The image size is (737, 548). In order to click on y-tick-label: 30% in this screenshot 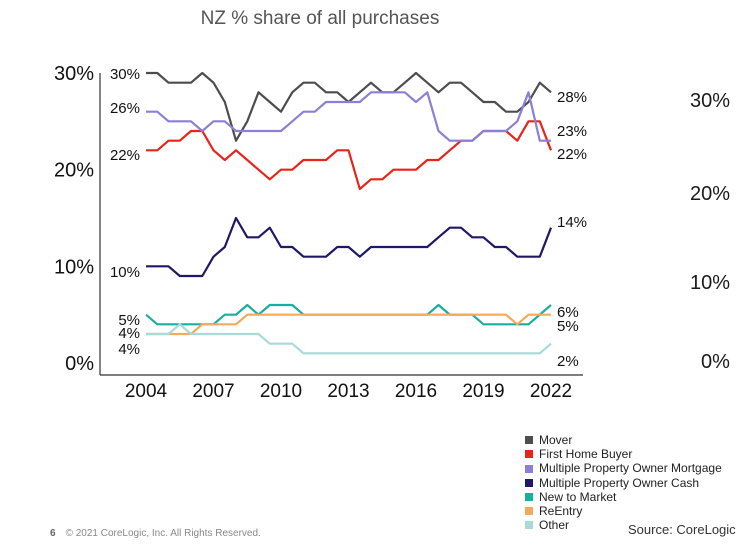, I will do `click(74, 74)`.